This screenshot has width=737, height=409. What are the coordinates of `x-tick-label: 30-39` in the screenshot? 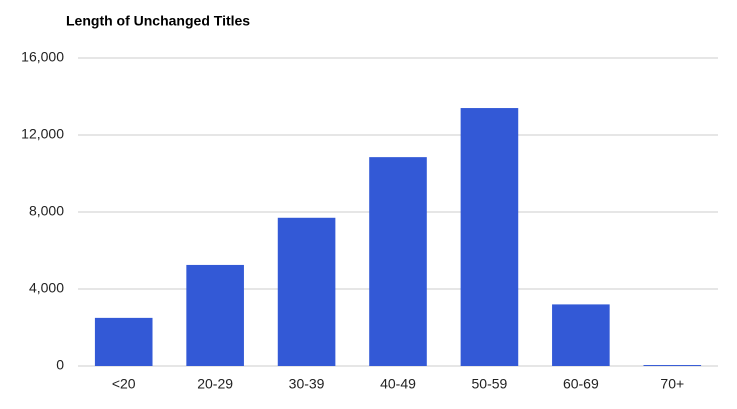 It's located at (307, 384).